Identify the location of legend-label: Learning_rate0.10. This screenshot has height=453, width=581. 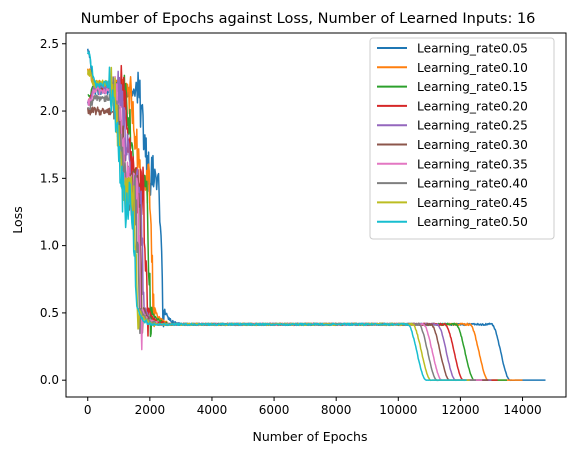
(472, 68).